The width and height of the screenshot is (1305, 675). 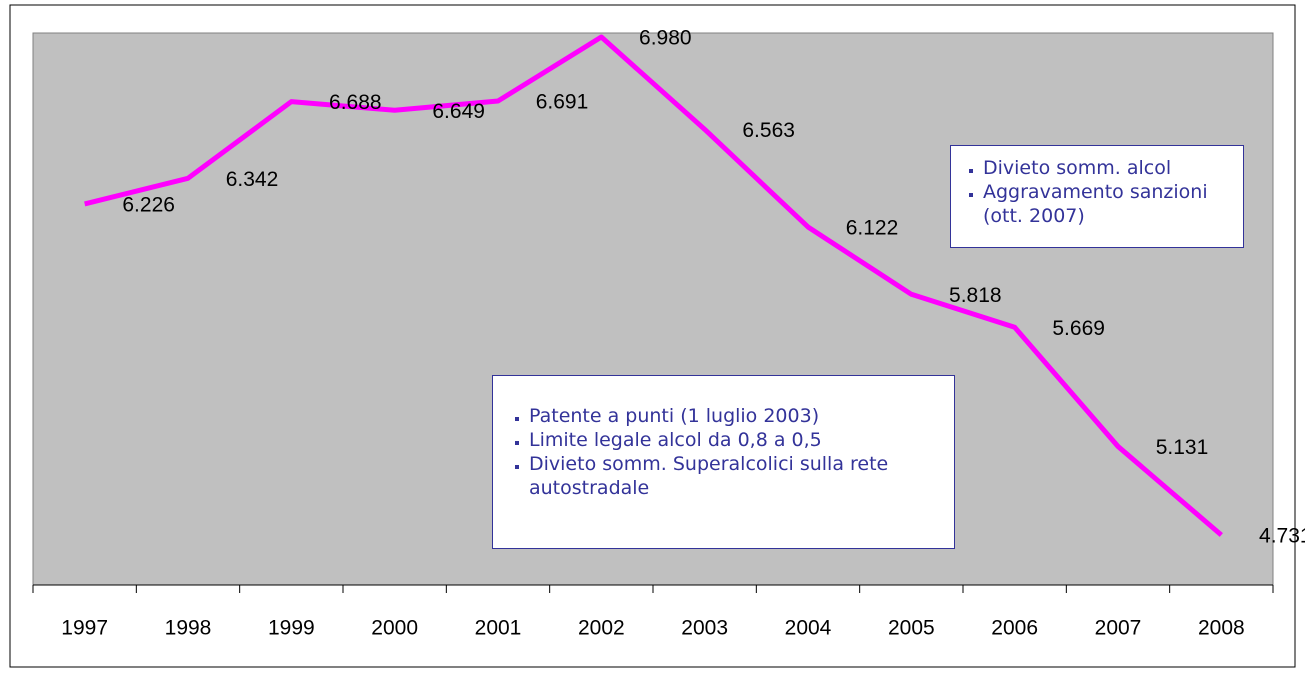 What do you see at coordinates (562, 102) in the screenshot?
I see `data-label: 6.691` at bounding box center [562, 102].